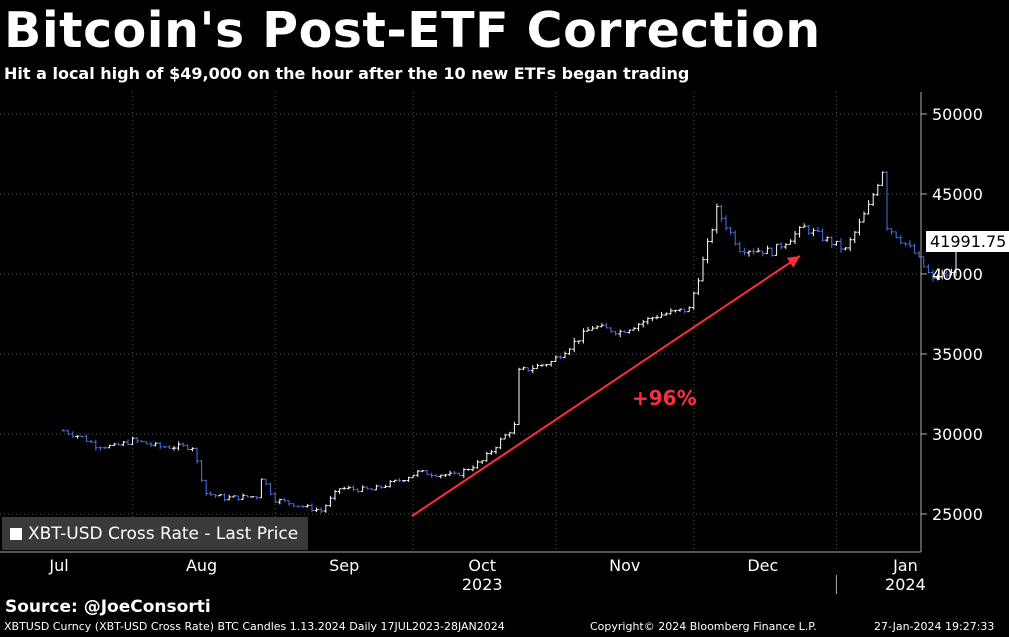 This screenshot has height=637, width=1009. I want to click on gain-annotation: +96%, so click(664, 398).